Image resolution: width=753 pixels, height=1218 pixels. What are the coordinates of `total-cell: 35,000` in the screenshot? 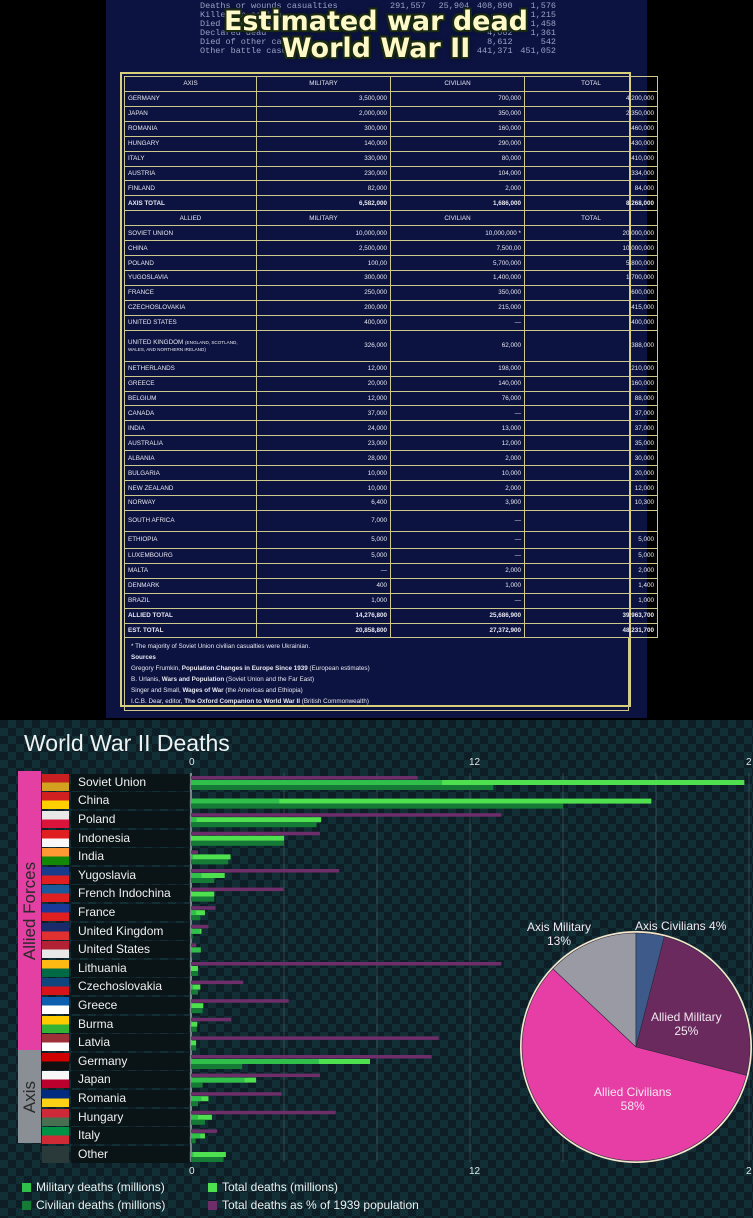 It's located at (591, 443).